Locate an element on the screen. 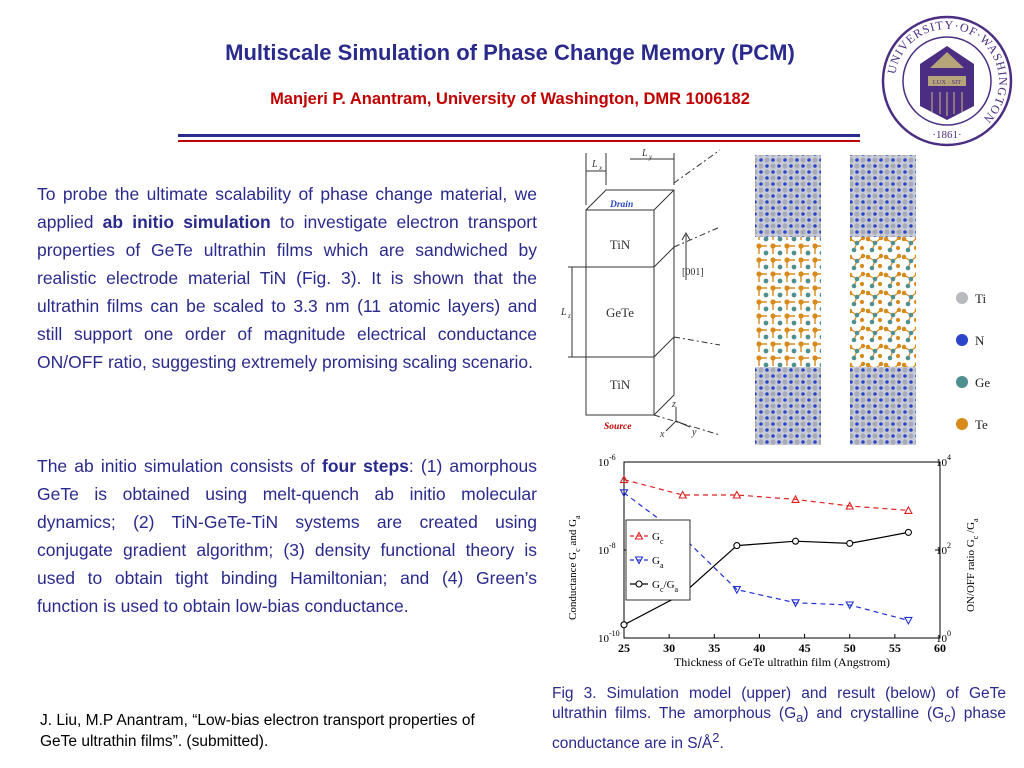  y-left-axis-label: Conductance Gc and Ga is located at coordinates (574, 567).